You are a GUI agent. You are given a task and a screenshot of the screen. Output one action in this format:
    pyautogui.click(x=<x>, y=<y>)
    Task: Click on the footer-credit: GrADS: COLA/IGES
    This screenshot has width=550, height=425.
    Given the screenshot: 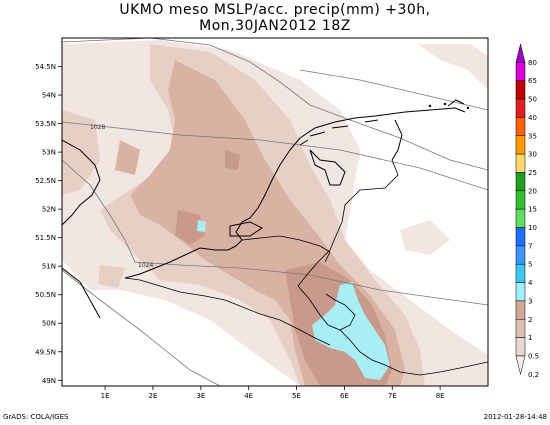 What is the action you would take?
    pyautogui.click(x=36, y=417)
    